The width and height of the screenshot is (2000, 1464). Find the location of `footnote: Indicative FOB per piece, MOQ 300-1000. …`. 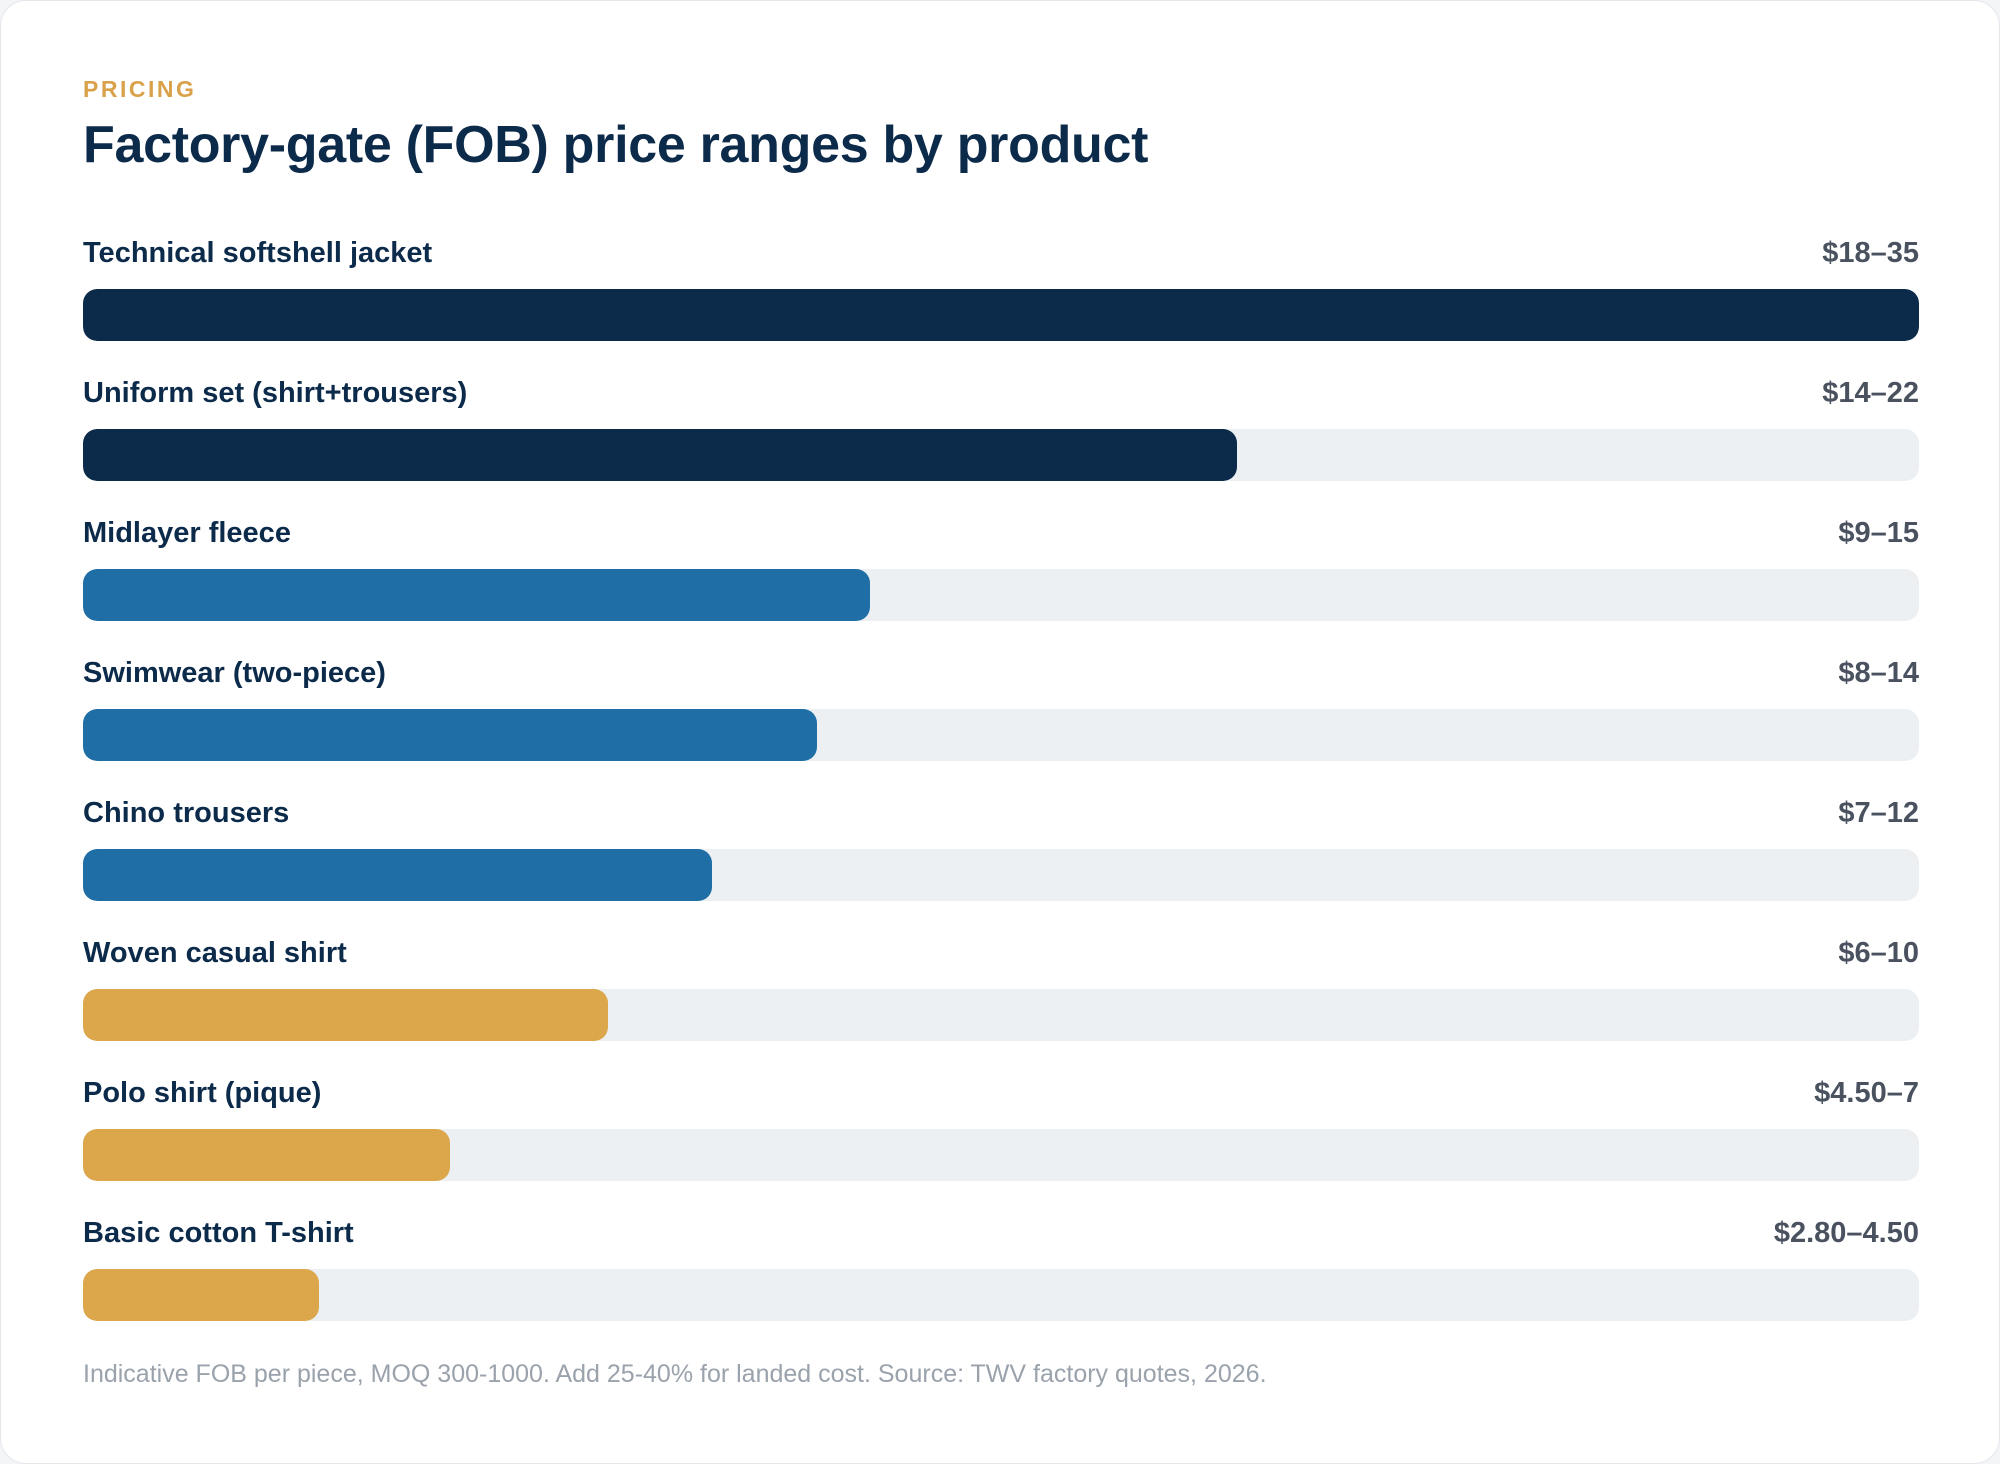

footnote: Indicative FOB per piece, MOQ 300-1000. … is located at coordinates (675, 1374).